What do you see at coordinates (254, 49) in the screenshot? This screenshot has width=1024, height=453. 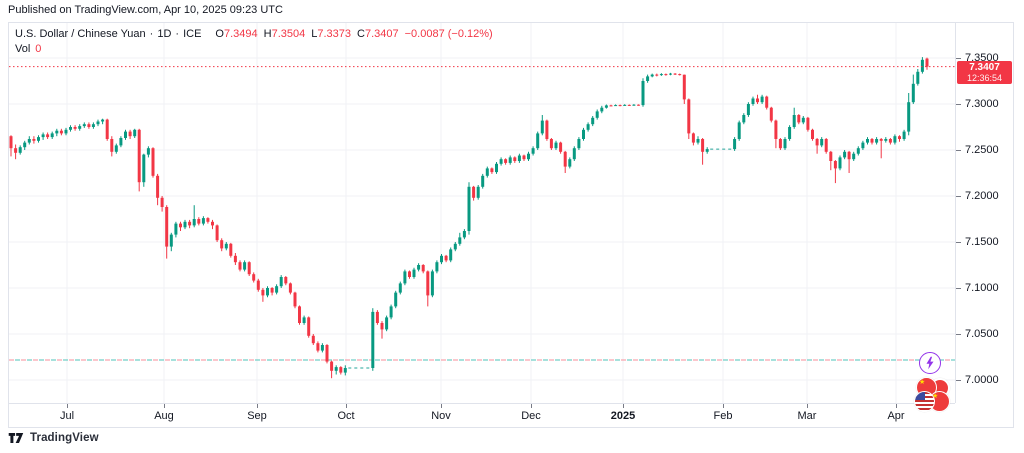 I see `legend-line-2: Vol 0` at bounding box center [254, 49].